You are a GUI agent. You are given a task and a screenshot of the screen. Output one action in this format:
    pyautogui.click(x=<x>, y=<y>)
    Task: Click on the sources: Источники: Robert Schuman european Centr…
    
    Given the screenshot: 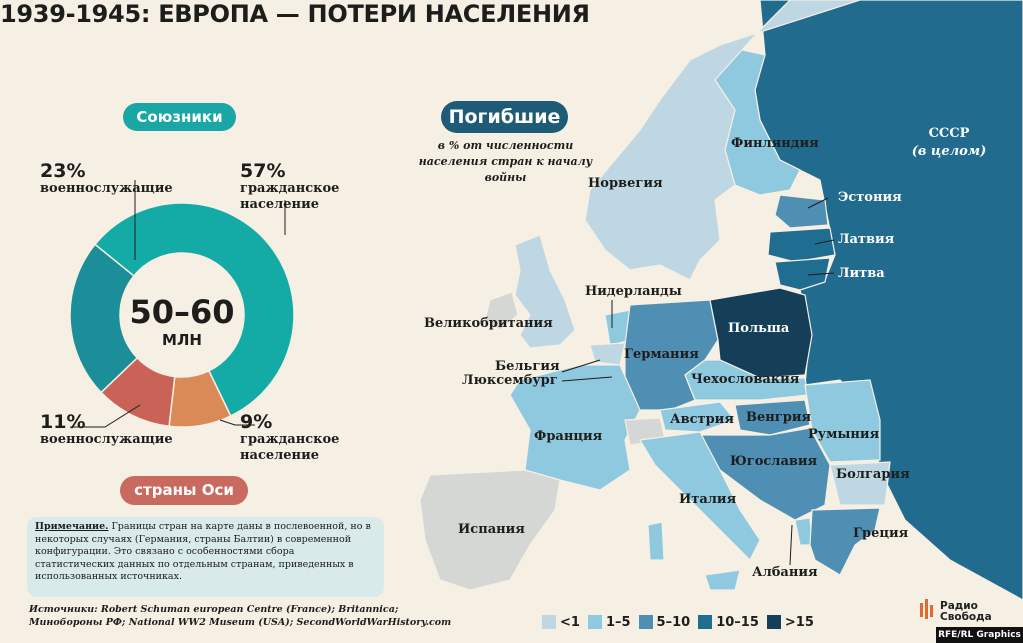 What is the action you would take?
    pyautogui.click(x=240, y=616)
    